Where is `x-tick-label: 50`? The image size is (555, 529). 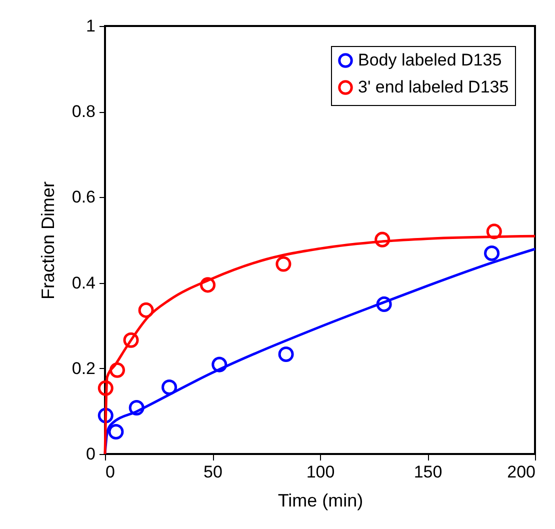 x-tick-label: 50 is located at coordinates (213, 472).